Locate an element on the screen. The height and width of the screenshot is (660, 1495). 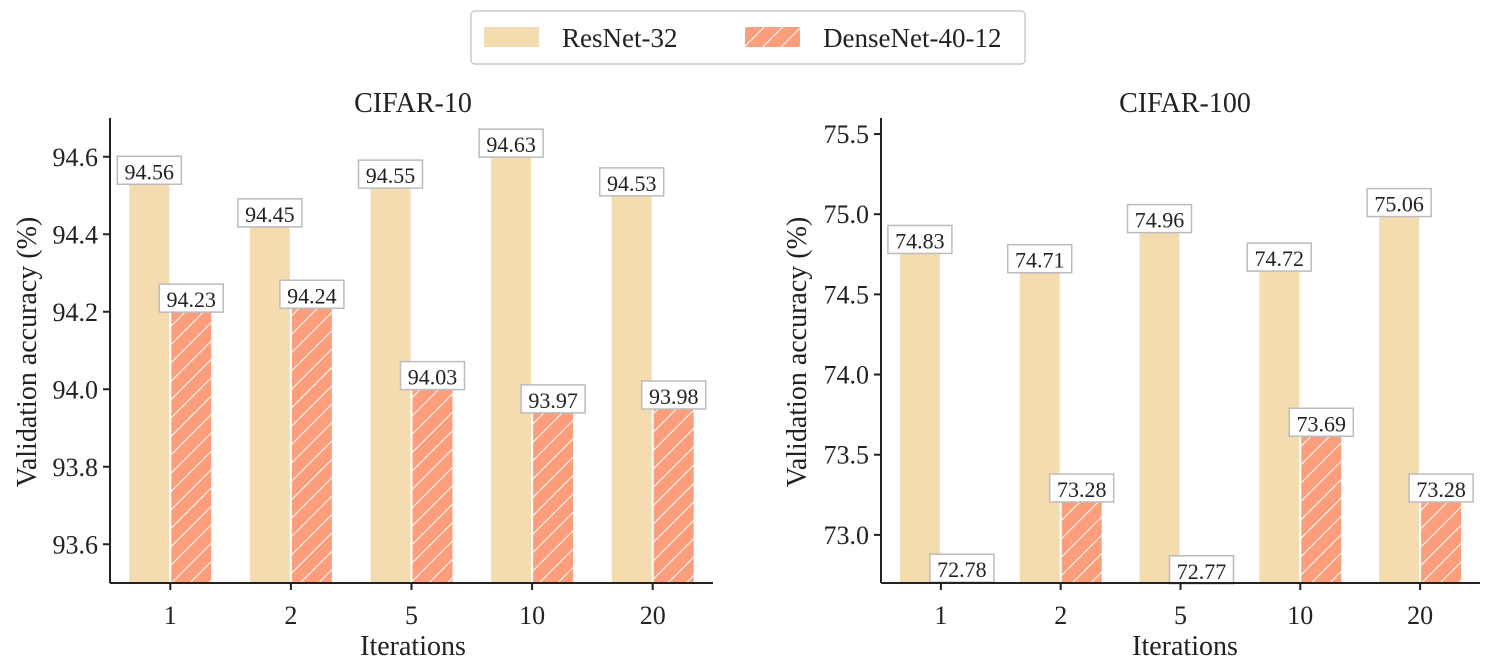
value-label-resnet: 74.96 is located at coordinates (1160, 220).